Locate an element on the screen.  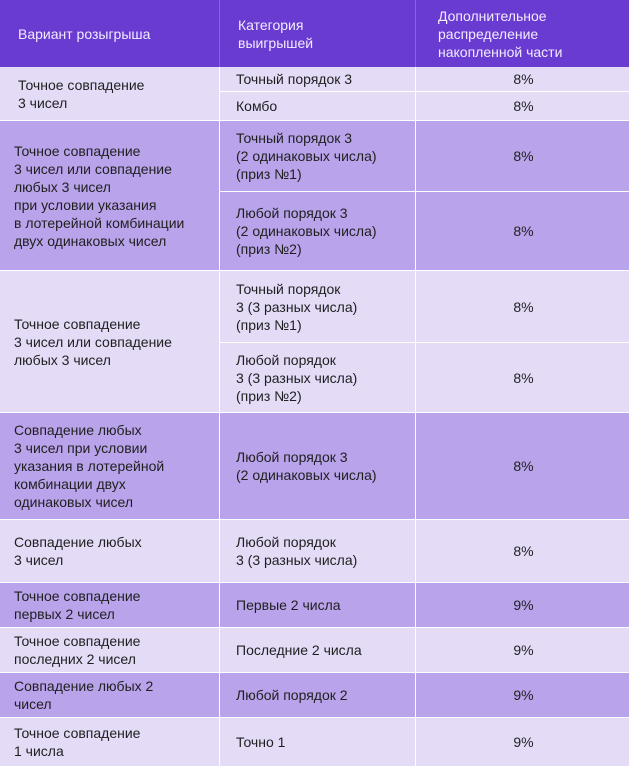
category-cell: Последние 2 числа is located at coordinates (318, 650).